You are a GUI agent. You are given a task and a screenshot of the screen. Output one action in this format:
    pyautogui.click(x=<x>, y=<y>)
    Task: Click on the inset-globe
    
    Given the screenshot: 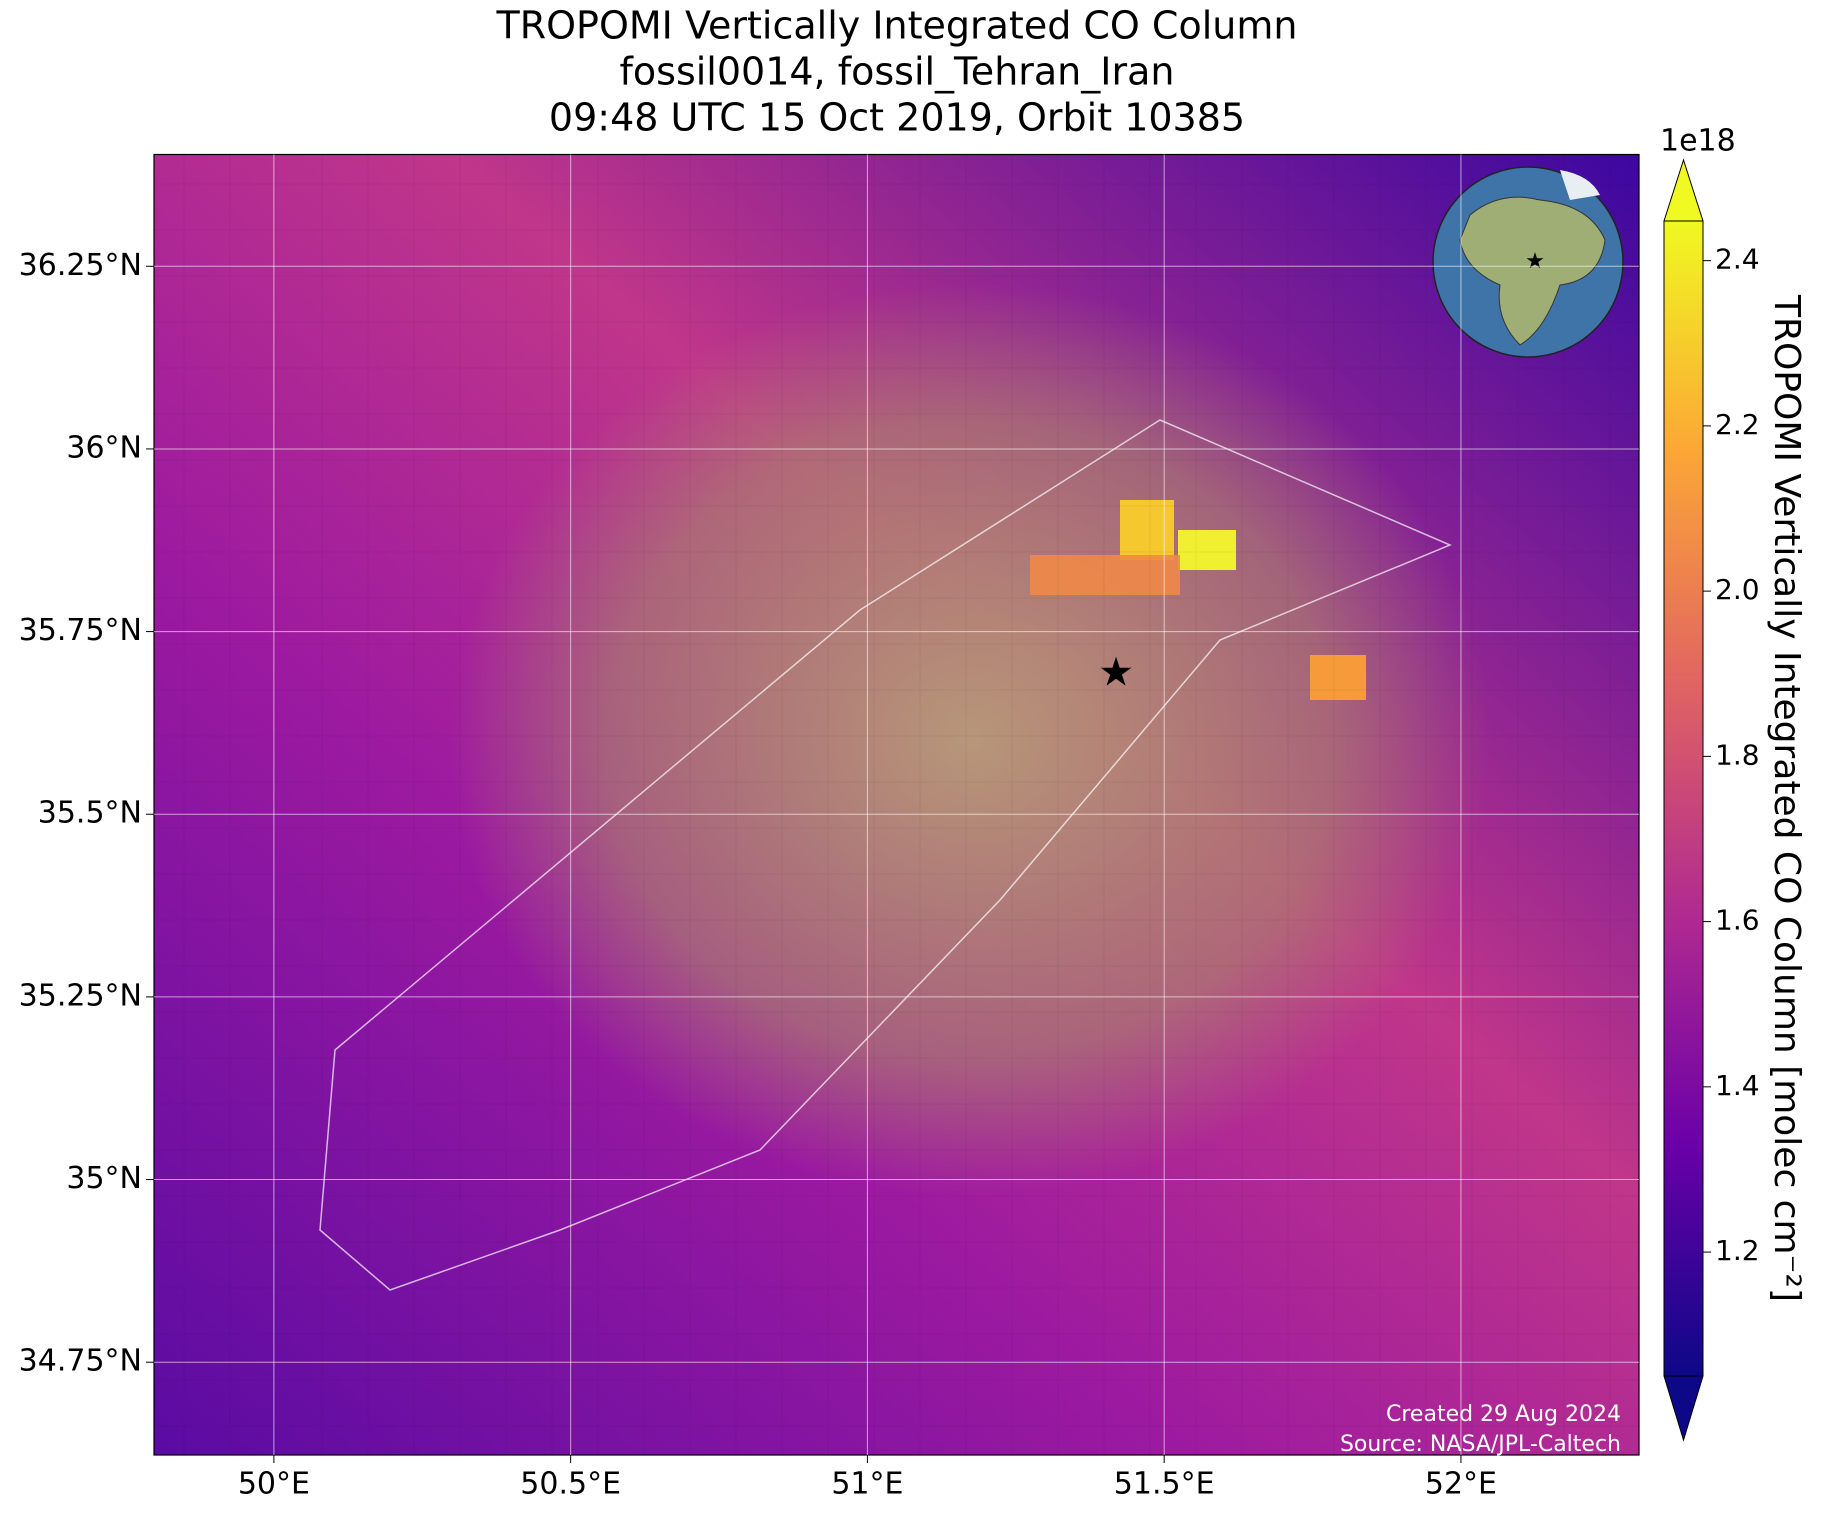 What is the action you would take?
    pyautogui.click(x=1528, y=262)
    